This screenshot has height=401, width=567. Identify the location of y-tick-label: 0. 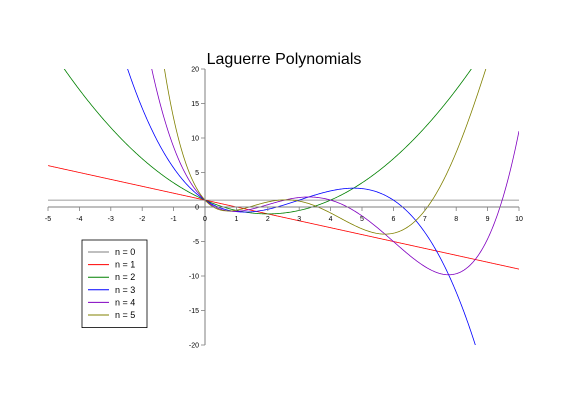
(197, 208).